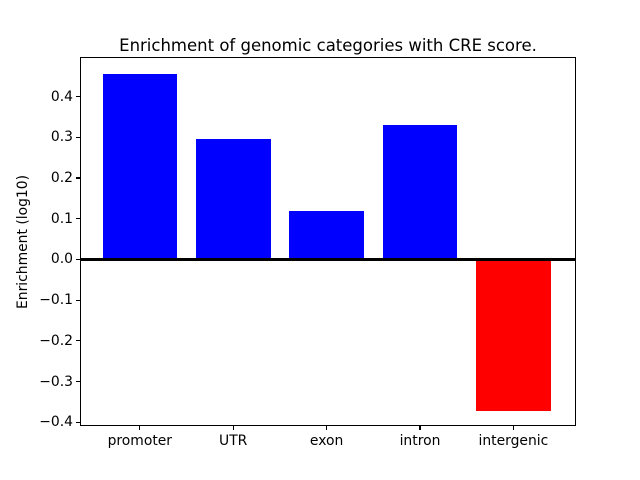 The image size is (640, 480). What do you see at coordinates (140, 167) in the screenshot?
I see `bar-promoter` at bounding box center [140, 167].